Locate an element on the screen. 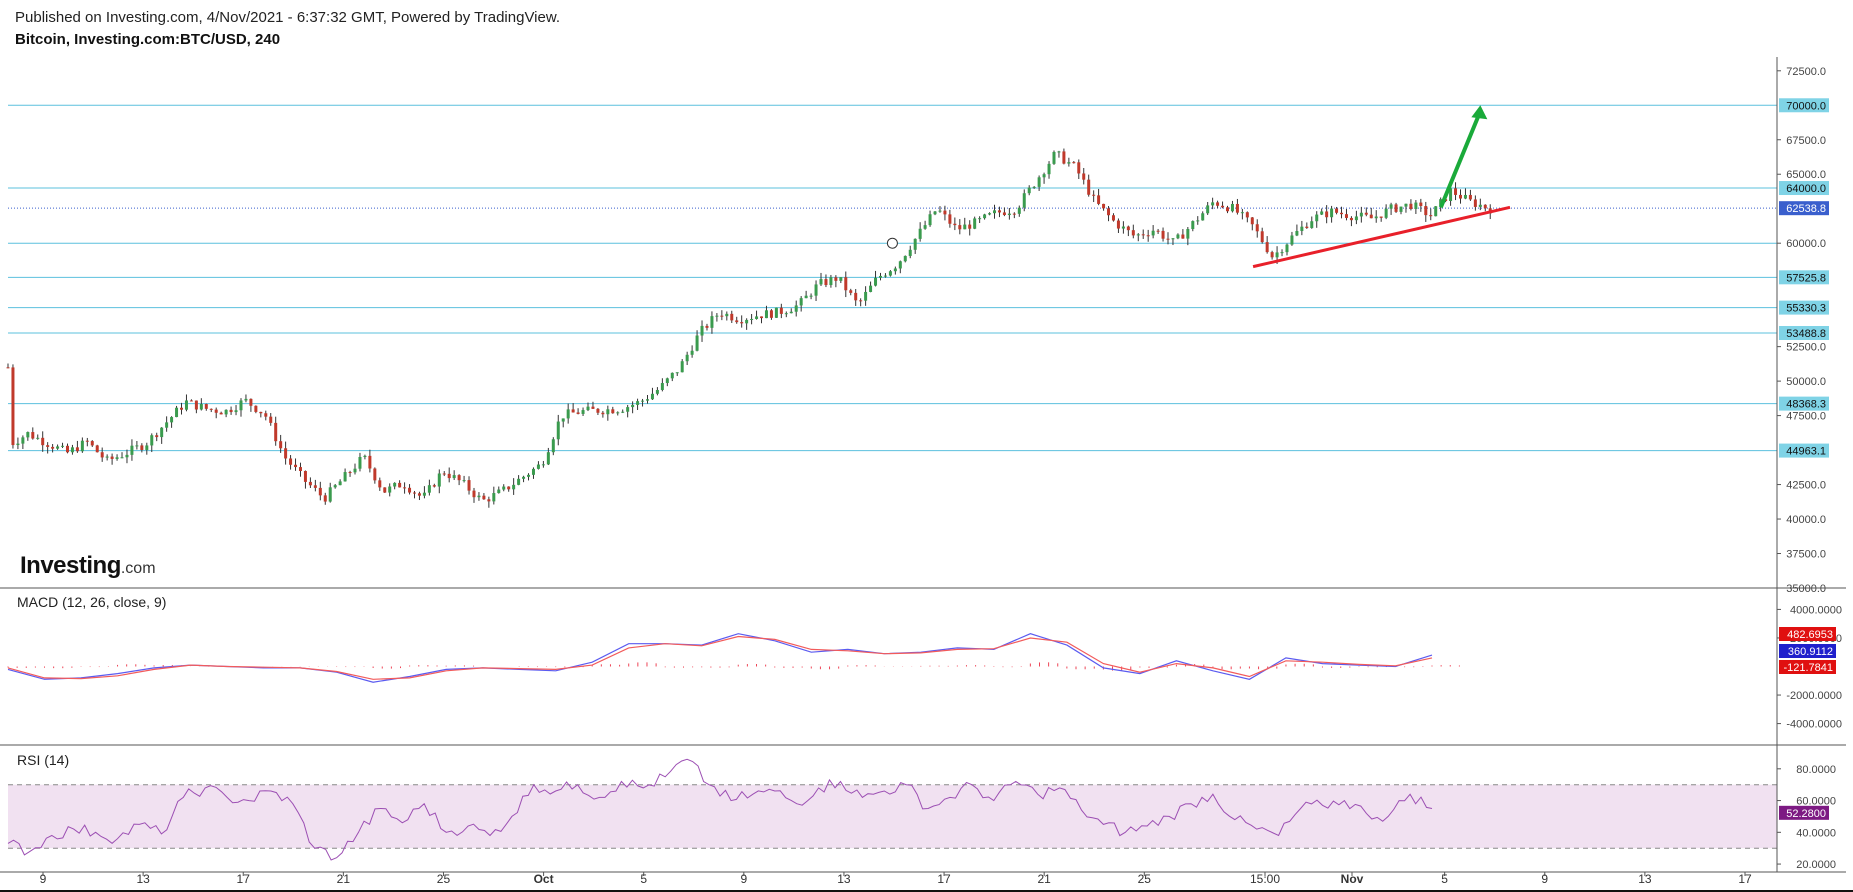 The width and height of the screenshot is (1853, 892). macd-tick-label: -4000.0000 is located at coordinates (1814, 725).